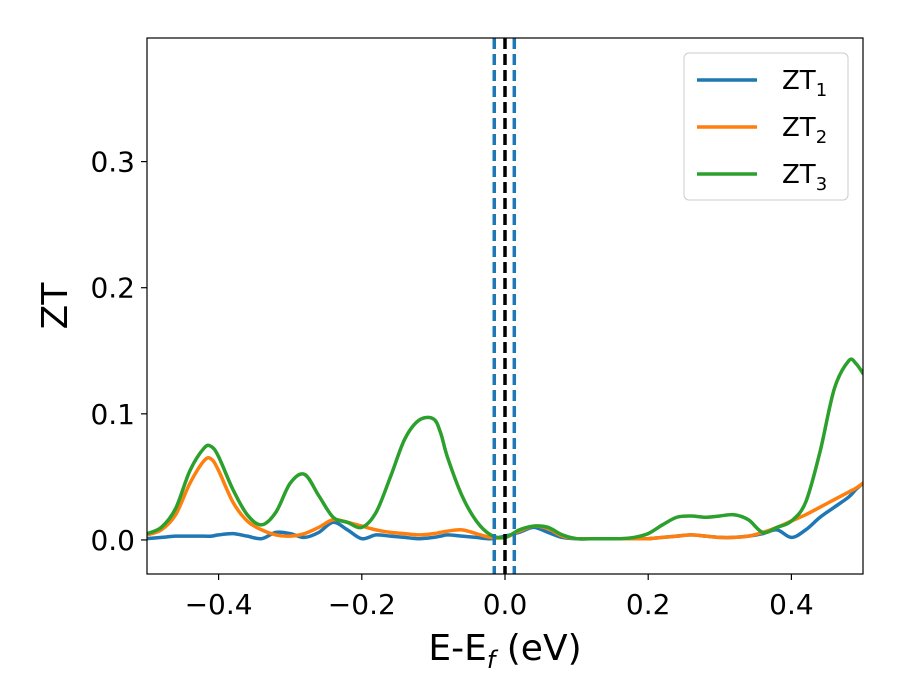 Image resolution: width=900 pixels, height=700 pixels. I want to click on x-tick-label: 0.4, so click(791, 604).